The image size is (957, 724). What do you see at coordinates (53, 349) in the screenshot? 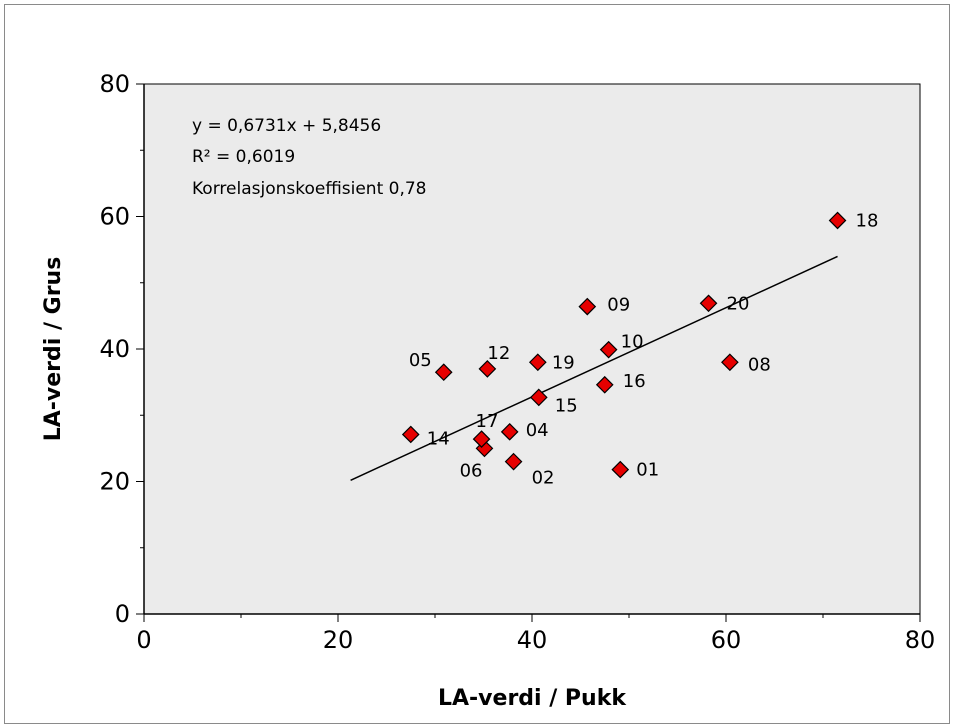
I see `y-axis-title: LA-verdi / Grus` at bounding box center [53, 349].